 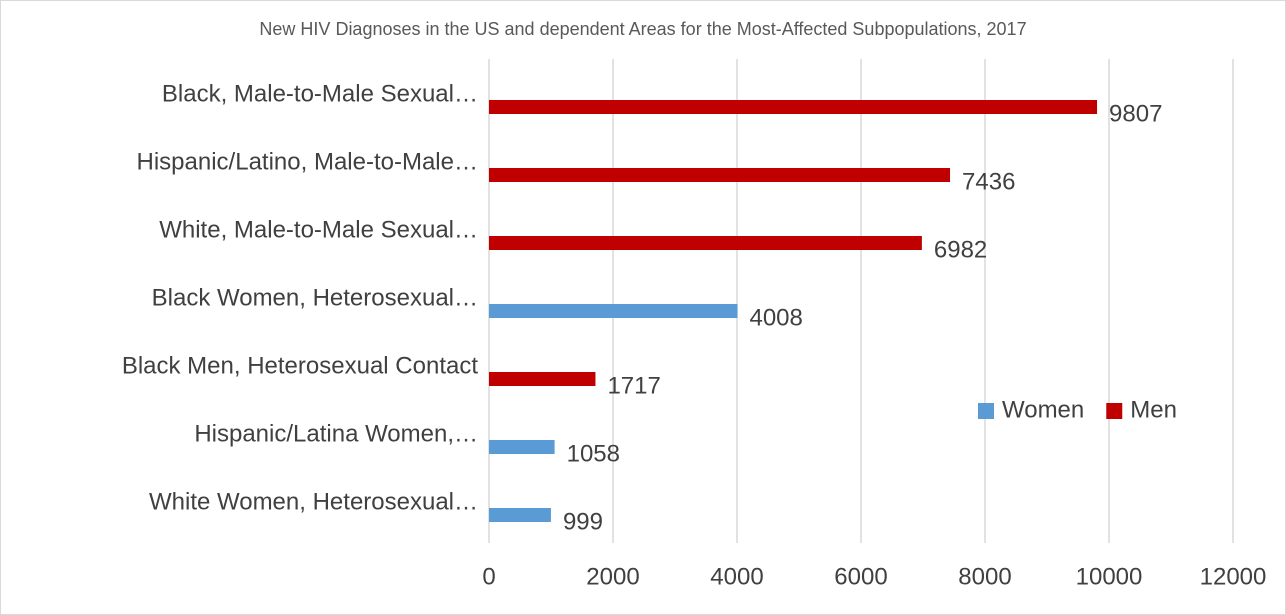 What do you see at coordinates (633, 385) in the screenshot?
I see `data-label: 1717` at bounding box center [633, 385].